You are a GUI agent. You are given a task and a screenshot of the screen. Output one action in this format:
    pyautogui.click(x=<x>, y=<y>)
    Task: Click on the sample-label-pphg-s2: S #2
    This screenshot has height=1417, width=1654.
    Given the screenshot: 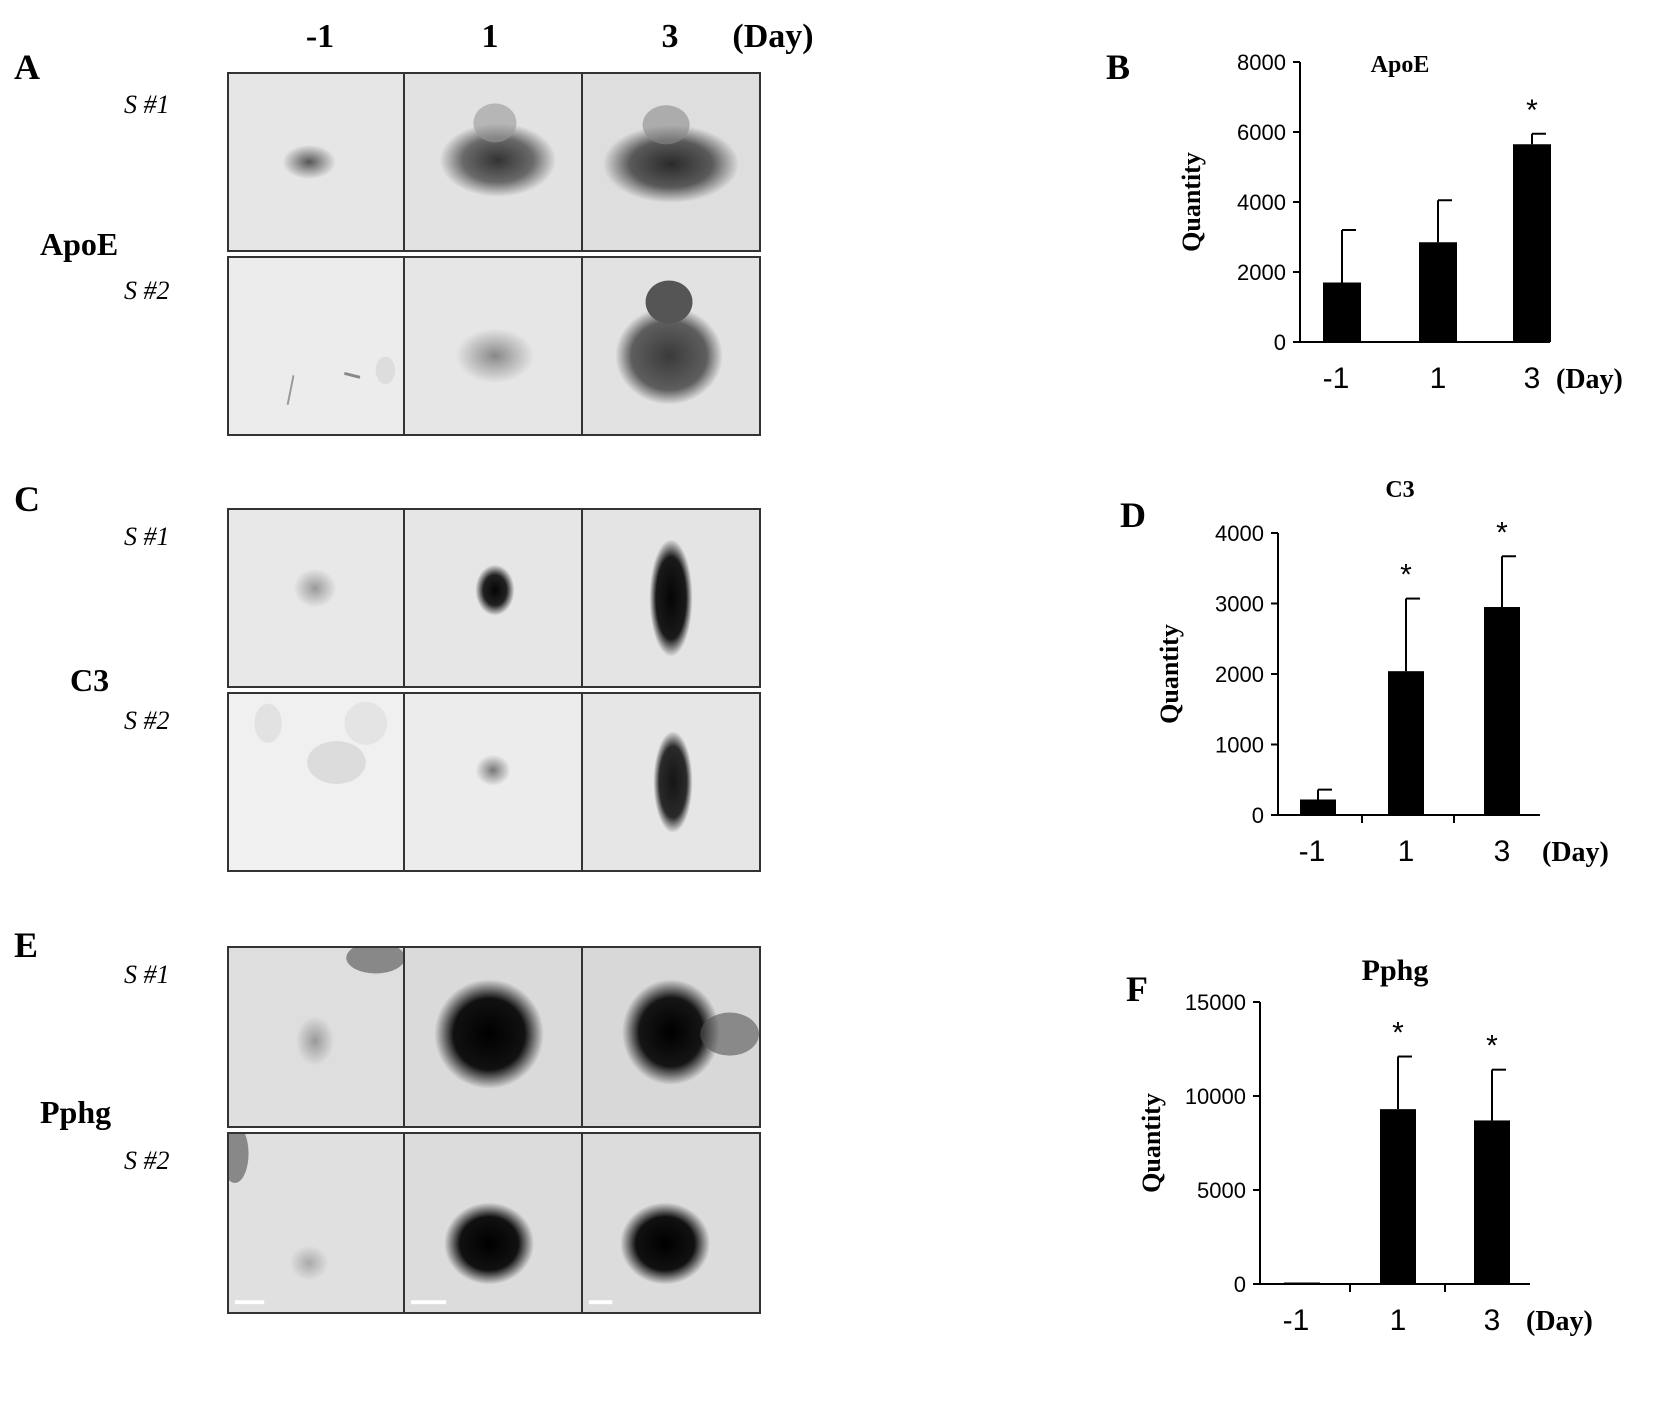 What is the action you would take?
    pyautogui.click(x=147, y=1160)
    